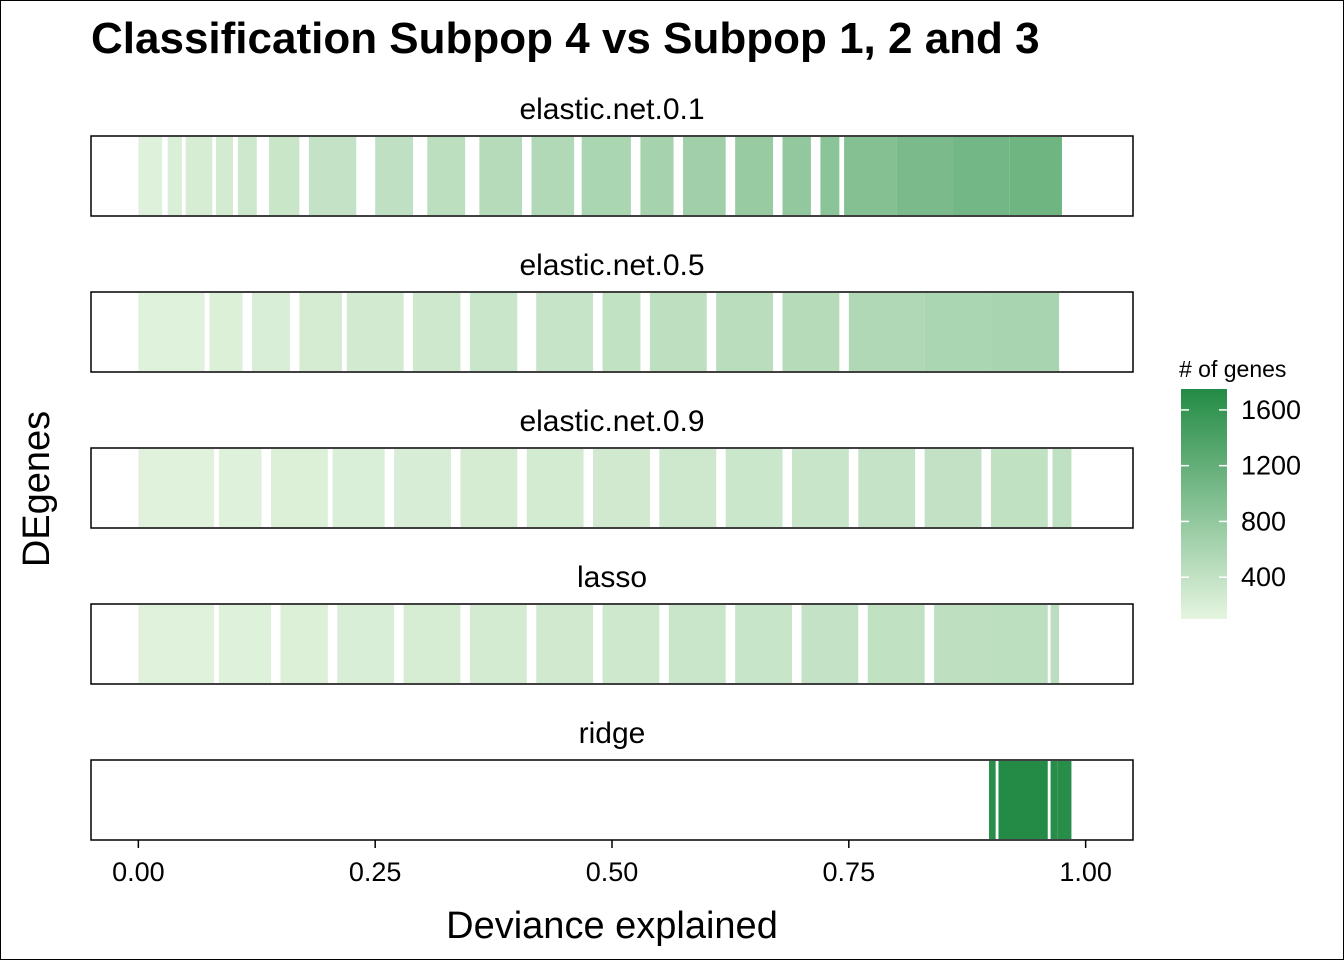 This screenshot has height=964, width=1344. Describe the element at coordinates (1241, 493) in the screenshot. I see `legend-ticks: 400 800 1200 1600` at that location.